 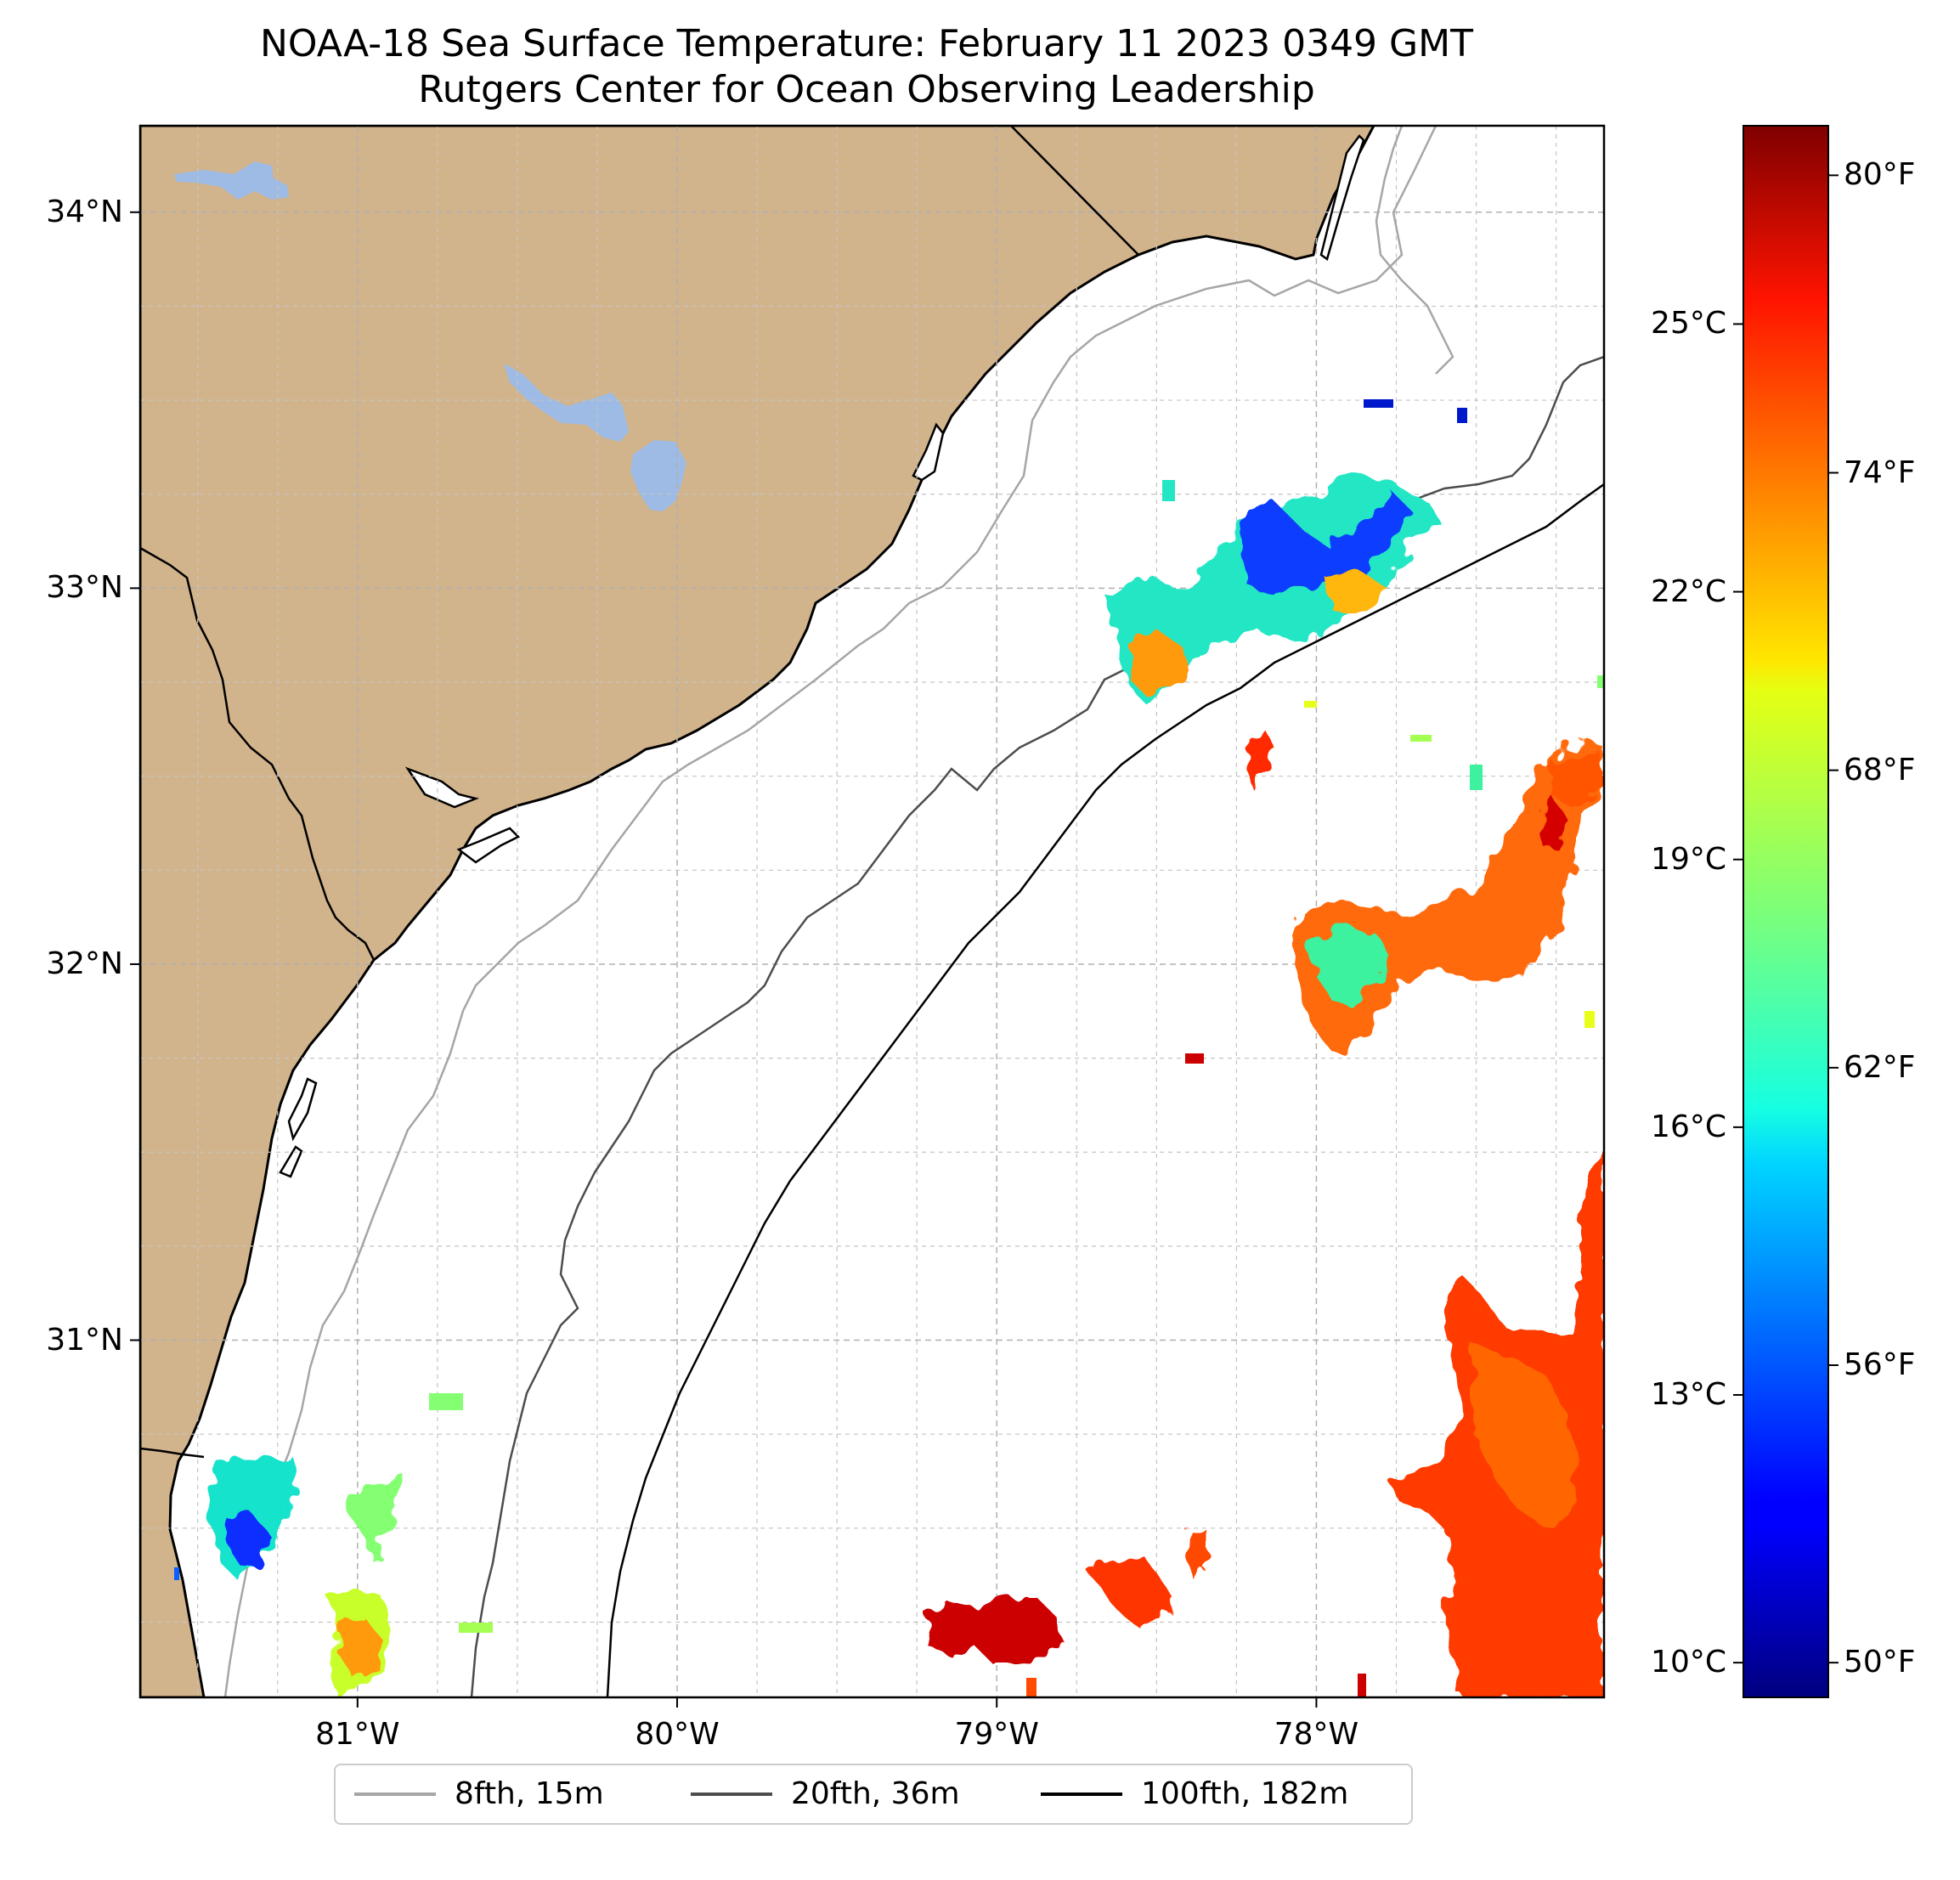 What do you see at coordinates (85, 964) in the screenshot?
I see `lat-tick-label: 32°N` at bounding box center [85, 964].